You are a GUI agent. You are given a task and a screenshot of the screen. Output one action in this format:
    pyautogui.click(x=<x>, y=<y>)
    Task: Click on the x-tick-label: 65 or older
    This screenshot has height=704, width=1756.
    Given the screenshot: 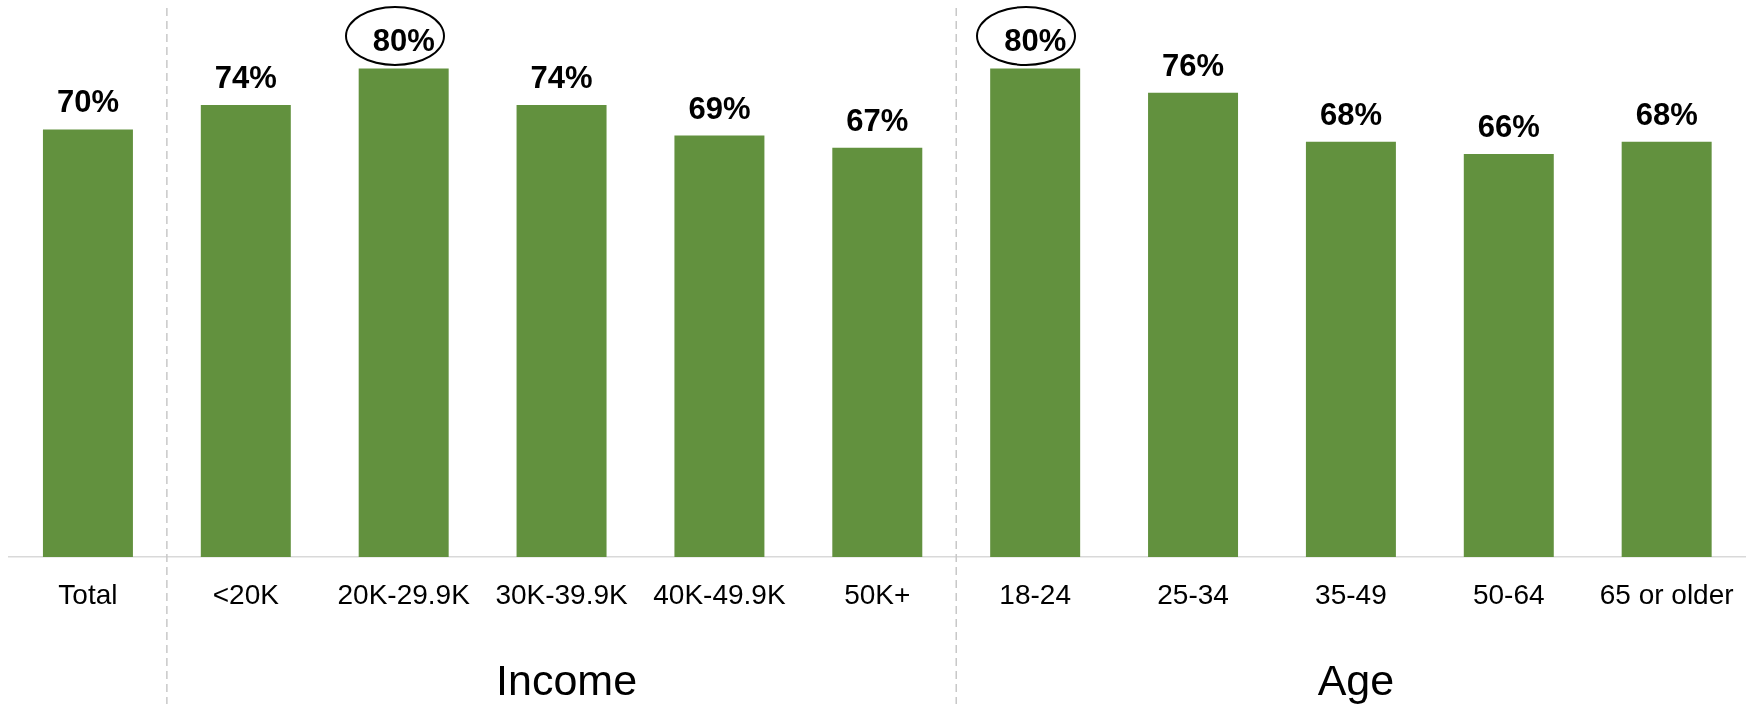 What is the action you would take?
    pyautogui.click(x=1666, y=594)
    